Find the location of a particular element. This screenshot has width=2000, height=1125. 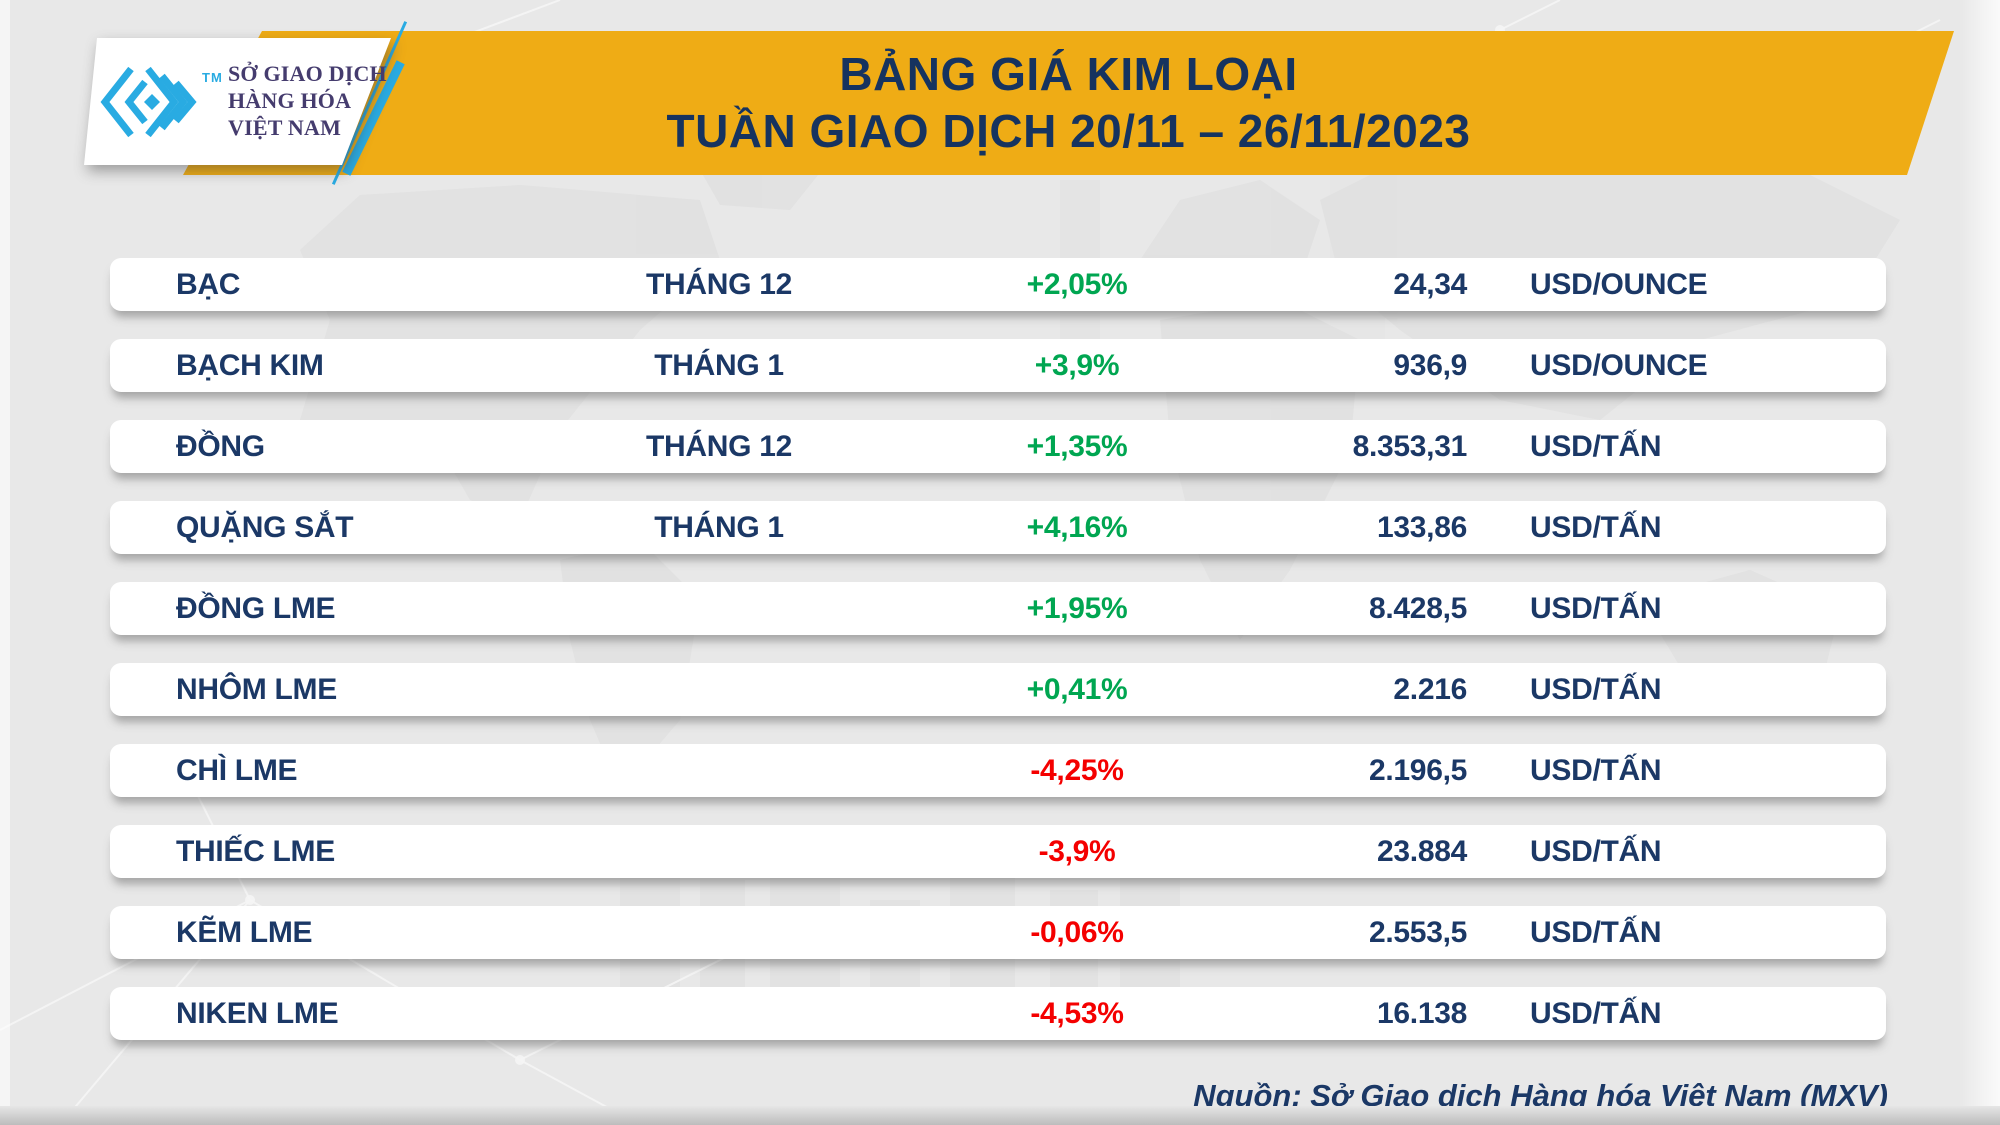

price-value: 23.884 is located at coordinates (1422, 851).